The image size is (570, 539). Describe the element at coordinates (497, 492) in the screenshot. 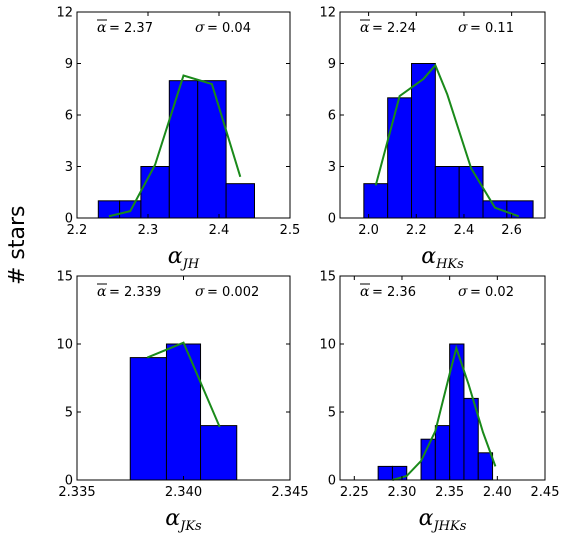

I see `x-tick-label: 2.40` at that location.